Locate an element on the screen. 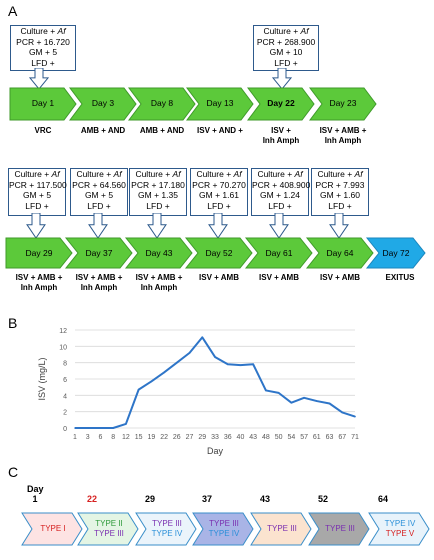 The height and width of the screenshot is (560, 434). x-tick-label: 40 is located at coordinates (241, 437).